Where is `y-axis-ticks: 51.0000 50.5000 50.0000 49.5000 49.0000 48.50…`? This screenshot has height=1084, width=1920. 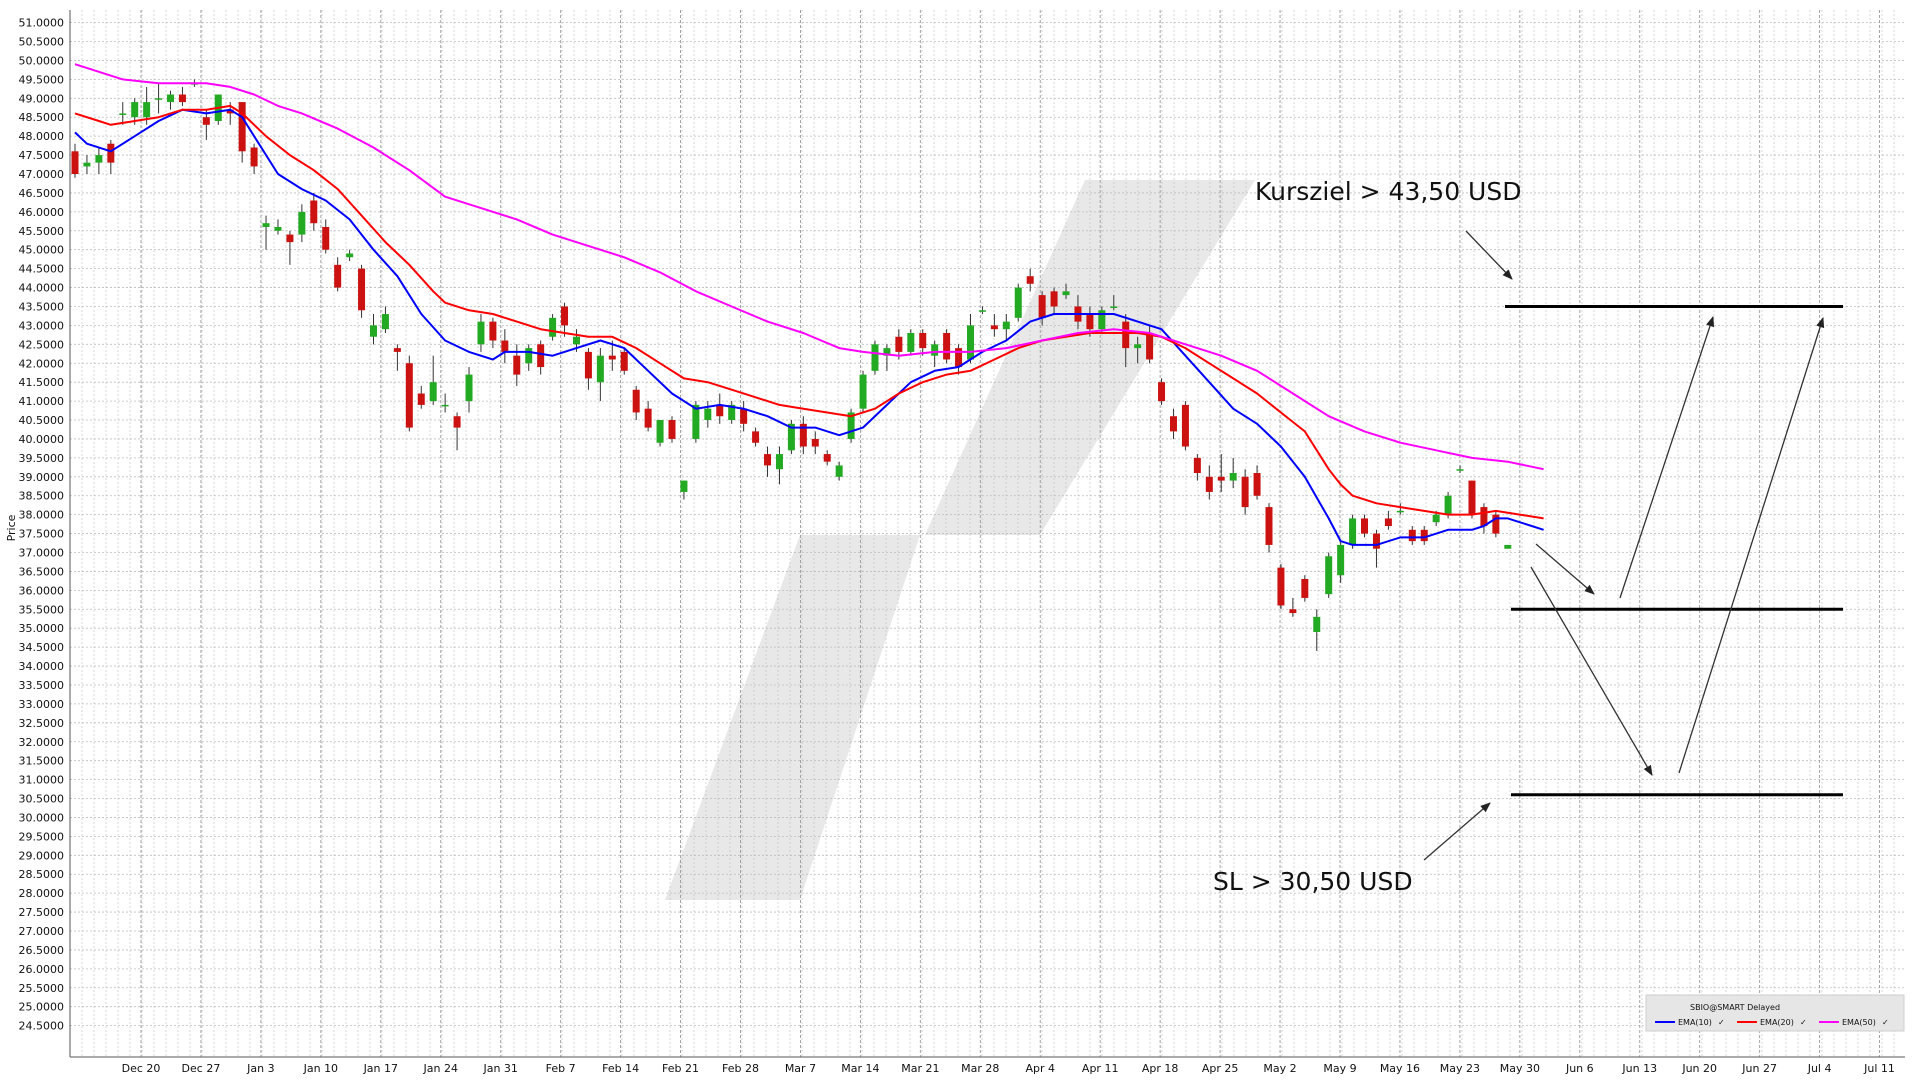
y-axis-ticks: 51.0000 50.5000 50.0000 49.5000 49.0000 48.50… is located at coordinates (42, 525).